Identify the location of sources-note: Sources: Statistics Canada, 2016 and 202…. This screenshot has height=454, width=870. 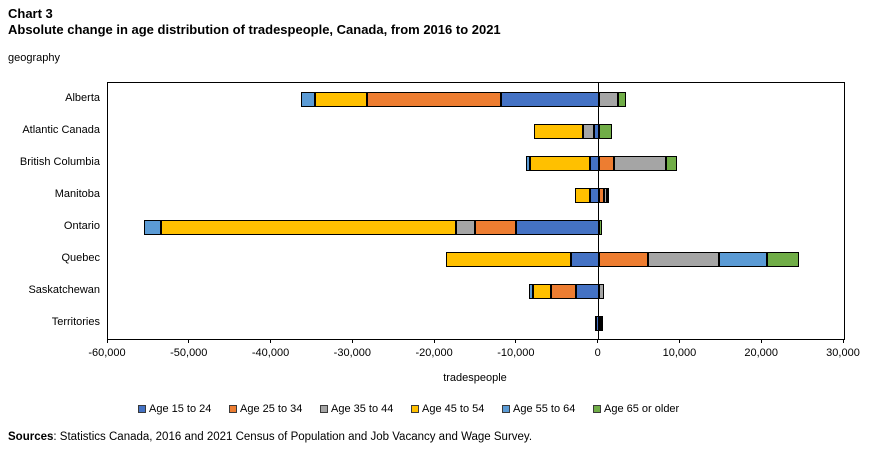
(270, 437).